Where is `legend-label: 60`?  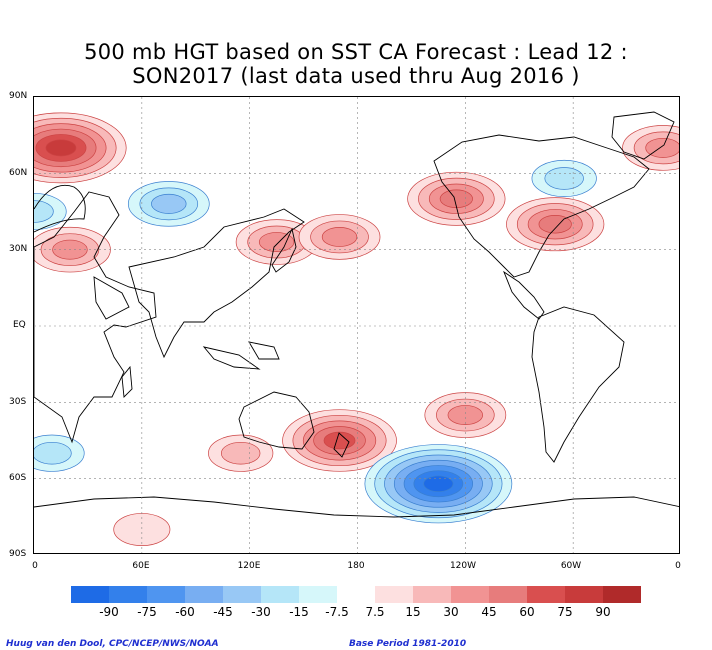 legend-label: 60 is located at coordinates (527, 612).